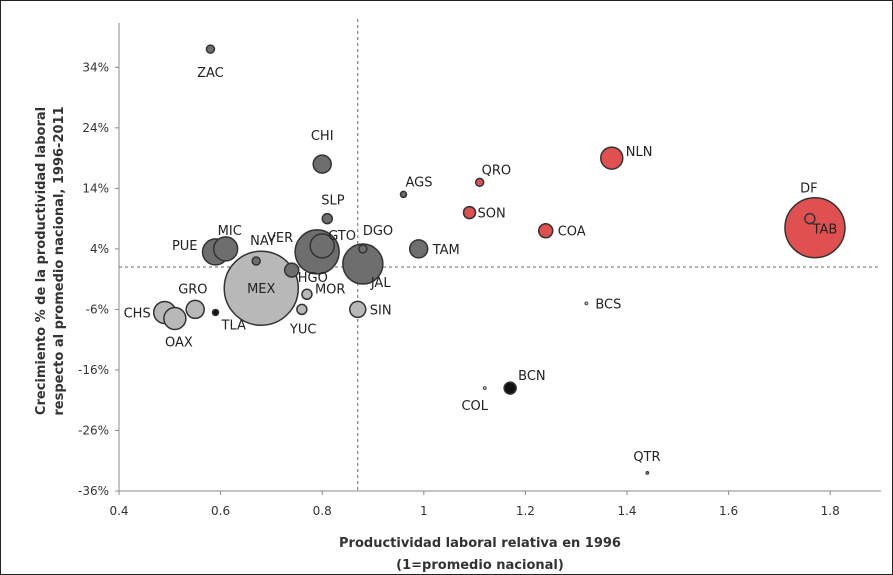 Image resolution: width=893 pixels, height=575 pixels. I want to click on y-axis-subtitle: respecto al promedio nacional, 1996-2011, so click(59, 260).